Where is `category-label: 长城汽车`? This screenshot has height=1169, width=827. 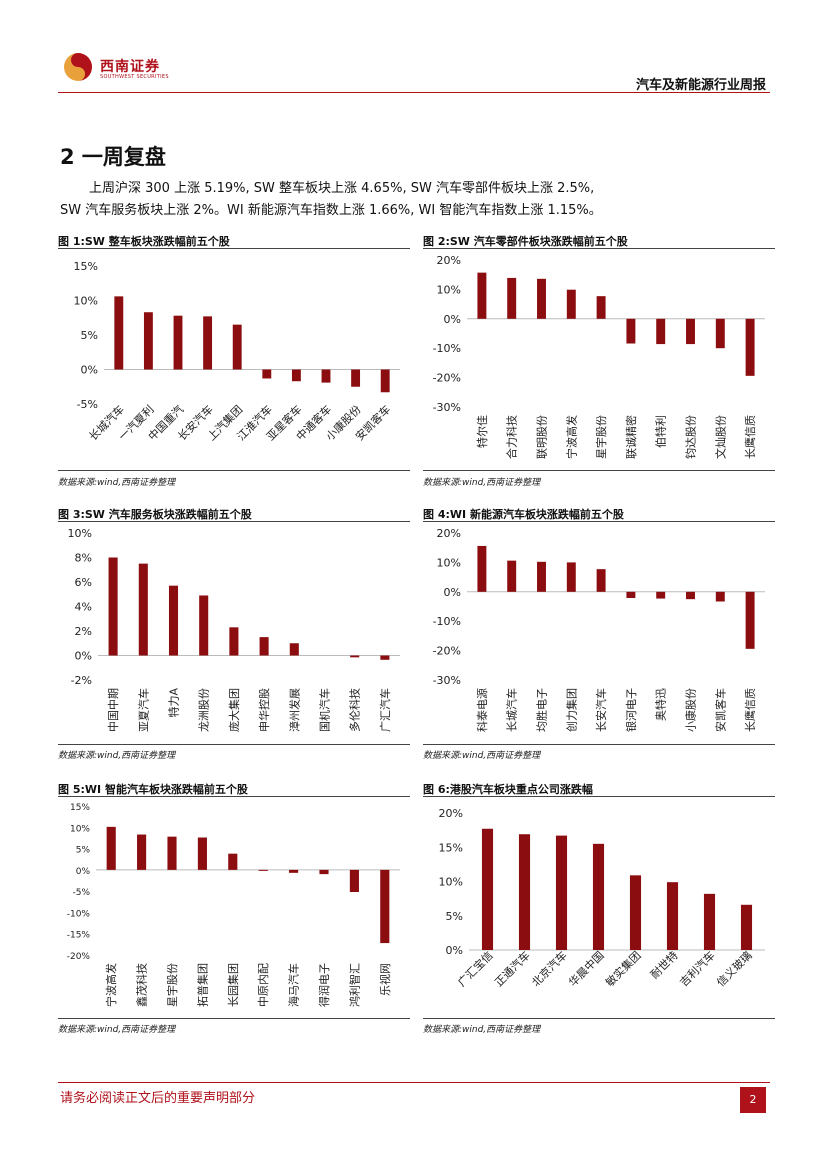 category-label: 长城汽车 is located at coordinates (512, 710).